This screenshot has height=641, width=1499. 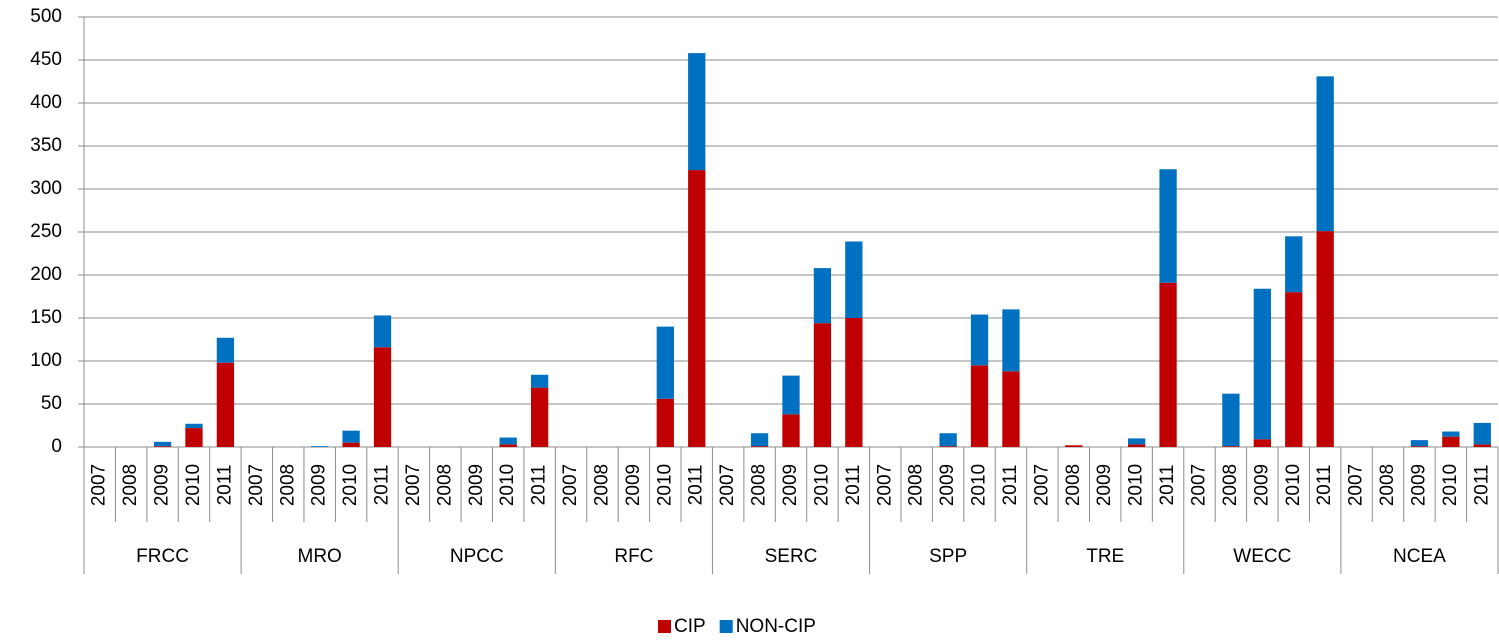 What do you see at coordinates (791, 556) in the screenshot?
I see `group-label: SERC` at bounding box center [791, 556].